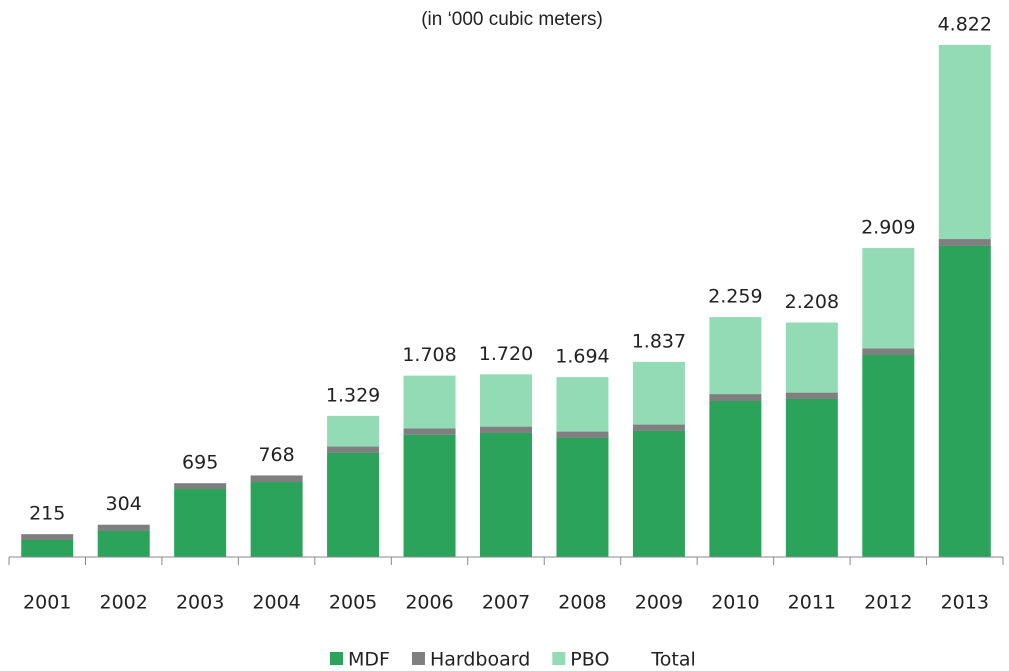  What do you see at coordinates (965, 24) in the screenshot?
I see `total-label: 4.822` at bounding box center [965, 24].